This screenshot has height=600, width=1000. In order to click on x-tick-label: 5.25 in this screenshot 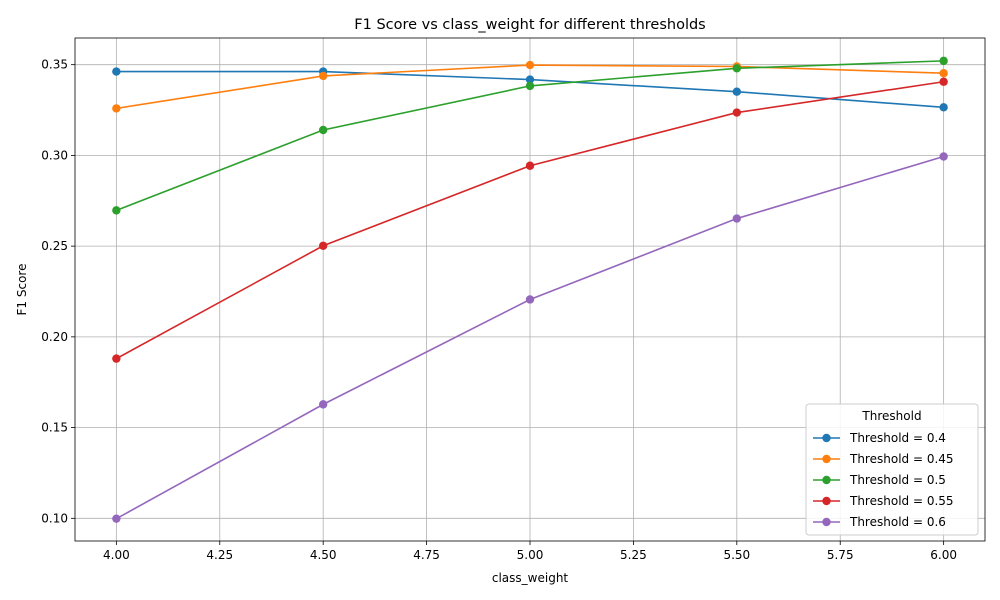, I will do `click(633, 555)`.